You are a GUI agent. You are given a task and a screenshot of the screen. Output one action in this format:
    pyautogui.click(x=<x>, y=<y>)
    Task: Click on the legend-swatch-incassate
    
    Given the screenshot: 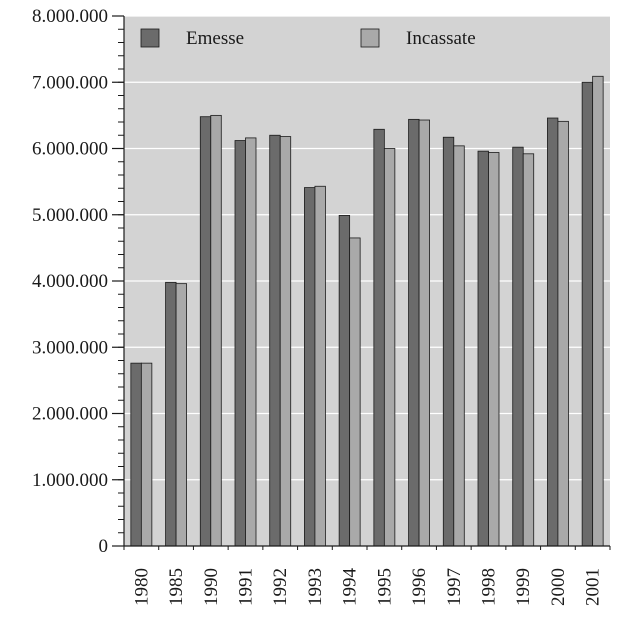 What is the action you would take?
    pyautogui.click(x=370, y=38)
    